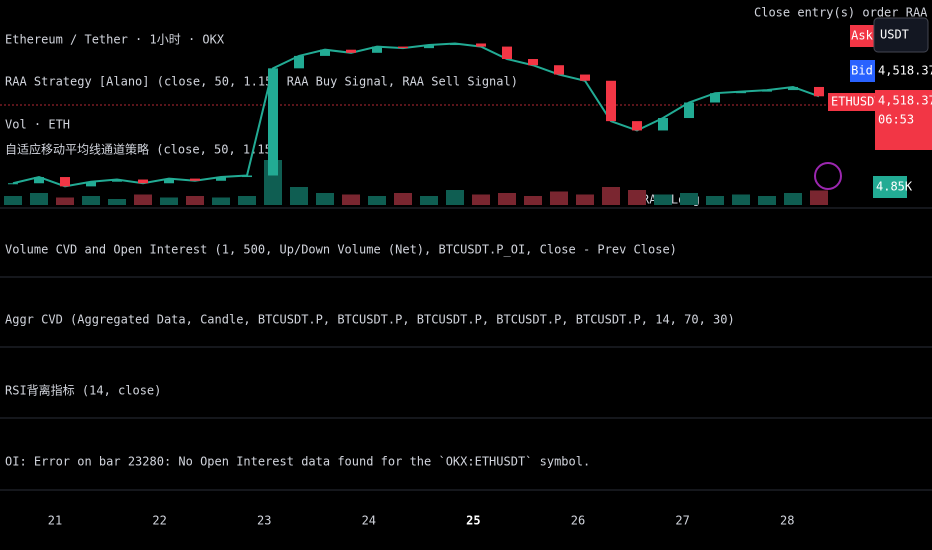  I want to click on volume-label: Vol · ETH, so click(37, 125).